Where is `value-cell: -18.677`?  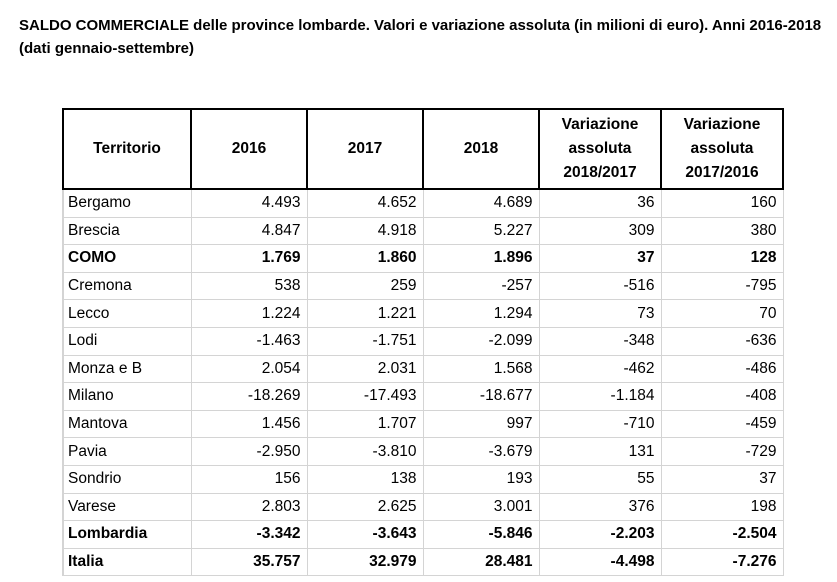 value-cell: -18.677 is located at coordinates (481, 396).